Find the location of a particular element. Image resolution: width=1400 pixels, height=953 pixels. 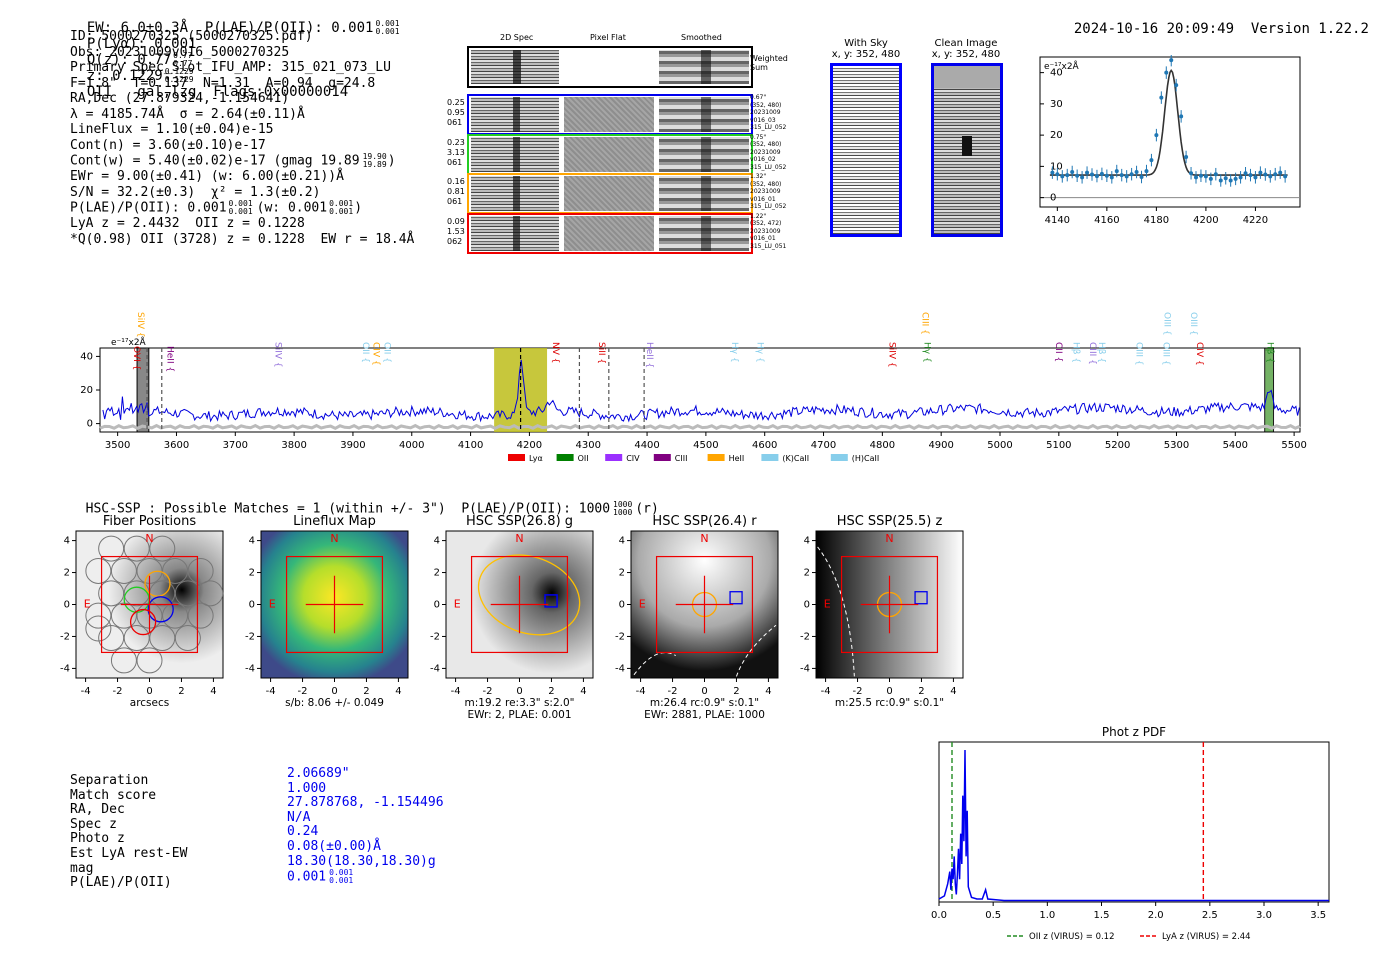

row-right-label: 315_LU_052 is located at coordinates (768, 206).